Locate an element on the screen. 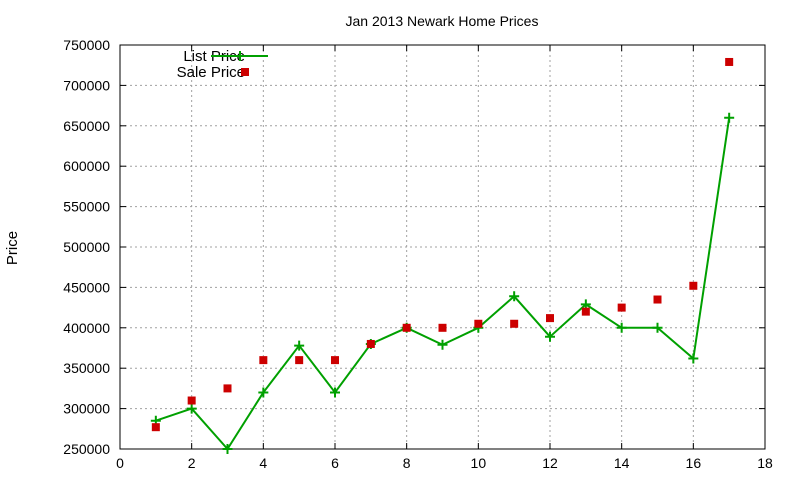 The height and width of the screenshot is (485, 800). y-tick-label: 450000 is located at coordinates (86, 287).